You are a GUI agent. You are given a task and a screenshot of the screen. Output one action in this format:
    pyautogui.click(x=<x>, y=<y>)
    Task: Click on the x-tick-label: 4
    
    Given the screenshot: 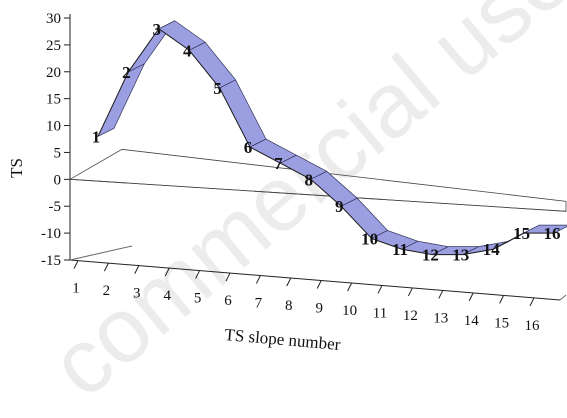 What is the action you would take?
    pyautogui.click(x=167, y=296)
    